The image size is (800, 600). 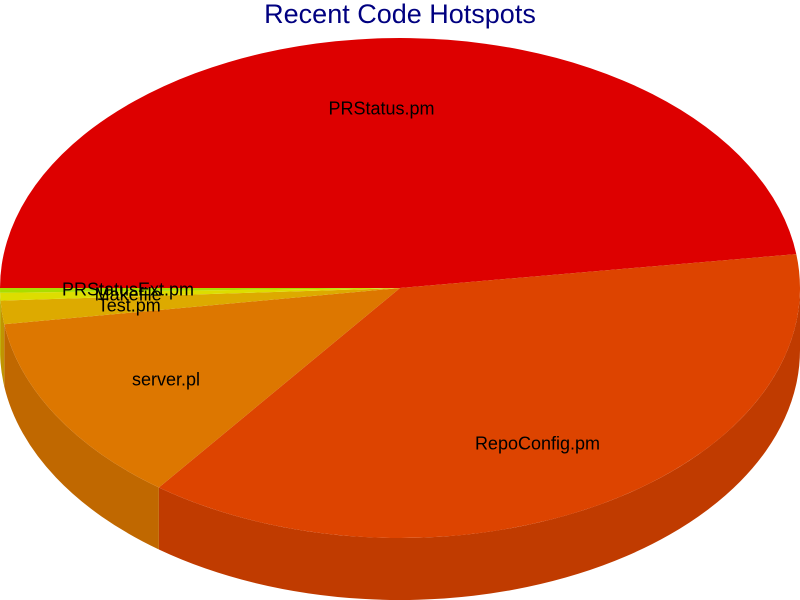 What do you see at coordinates (81, 437) in the screenshot?
I see `slice-side-server-pl` at bounding box center [81, 437].